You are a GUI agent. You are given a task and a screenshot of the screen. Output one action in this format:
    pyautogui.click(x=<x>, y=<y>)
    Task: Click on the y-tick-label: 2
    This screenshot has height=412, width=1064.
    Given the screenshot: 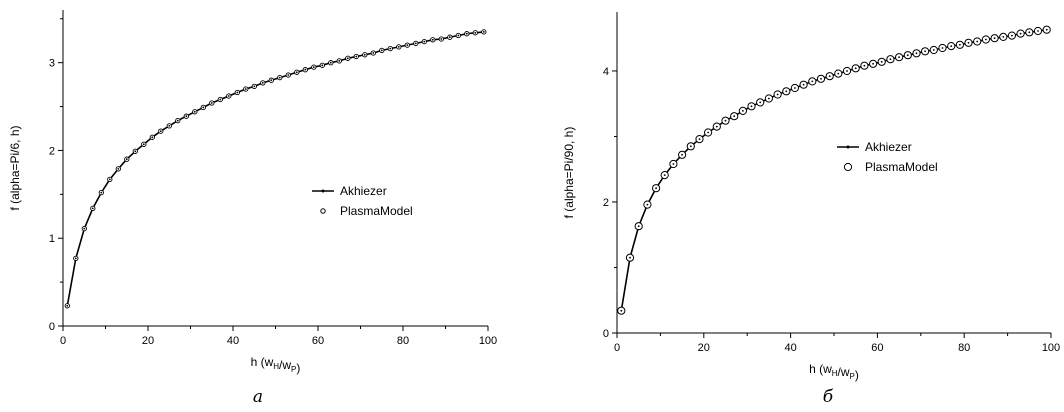 What is the action you would take?
    pyautogui.click(x=606, y=203)
    